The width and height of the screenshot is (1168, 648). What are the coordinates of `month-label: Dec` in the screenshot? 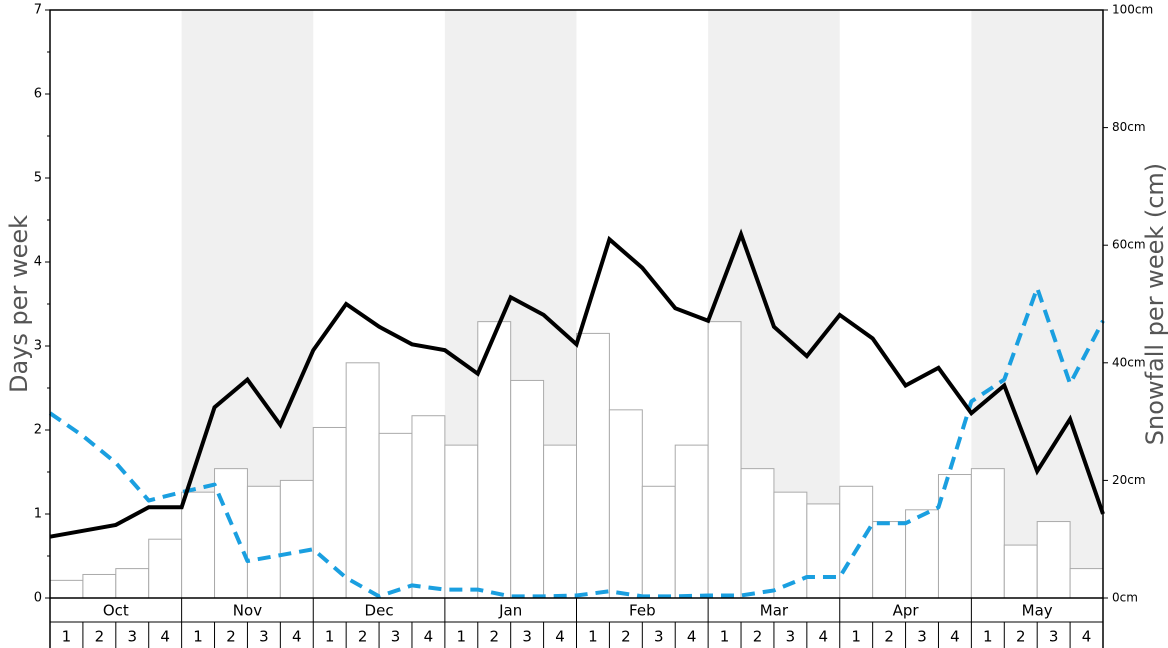 It's located at (379, 611).